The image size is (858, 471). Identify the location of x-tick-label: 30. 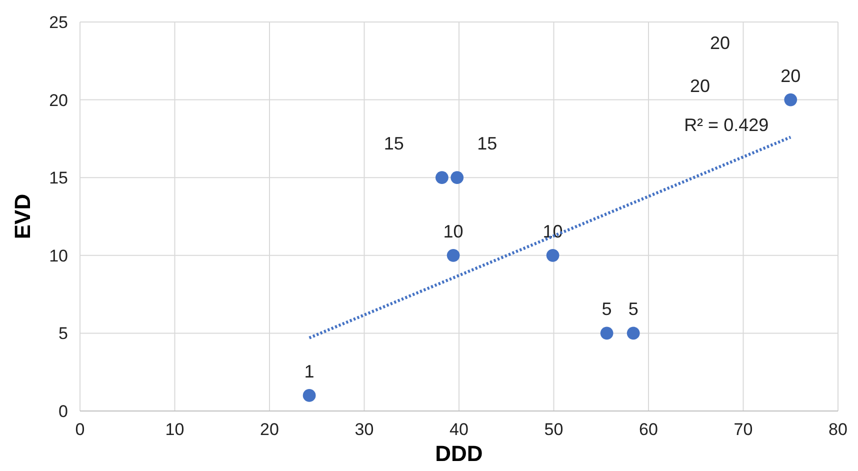
(364, 429).